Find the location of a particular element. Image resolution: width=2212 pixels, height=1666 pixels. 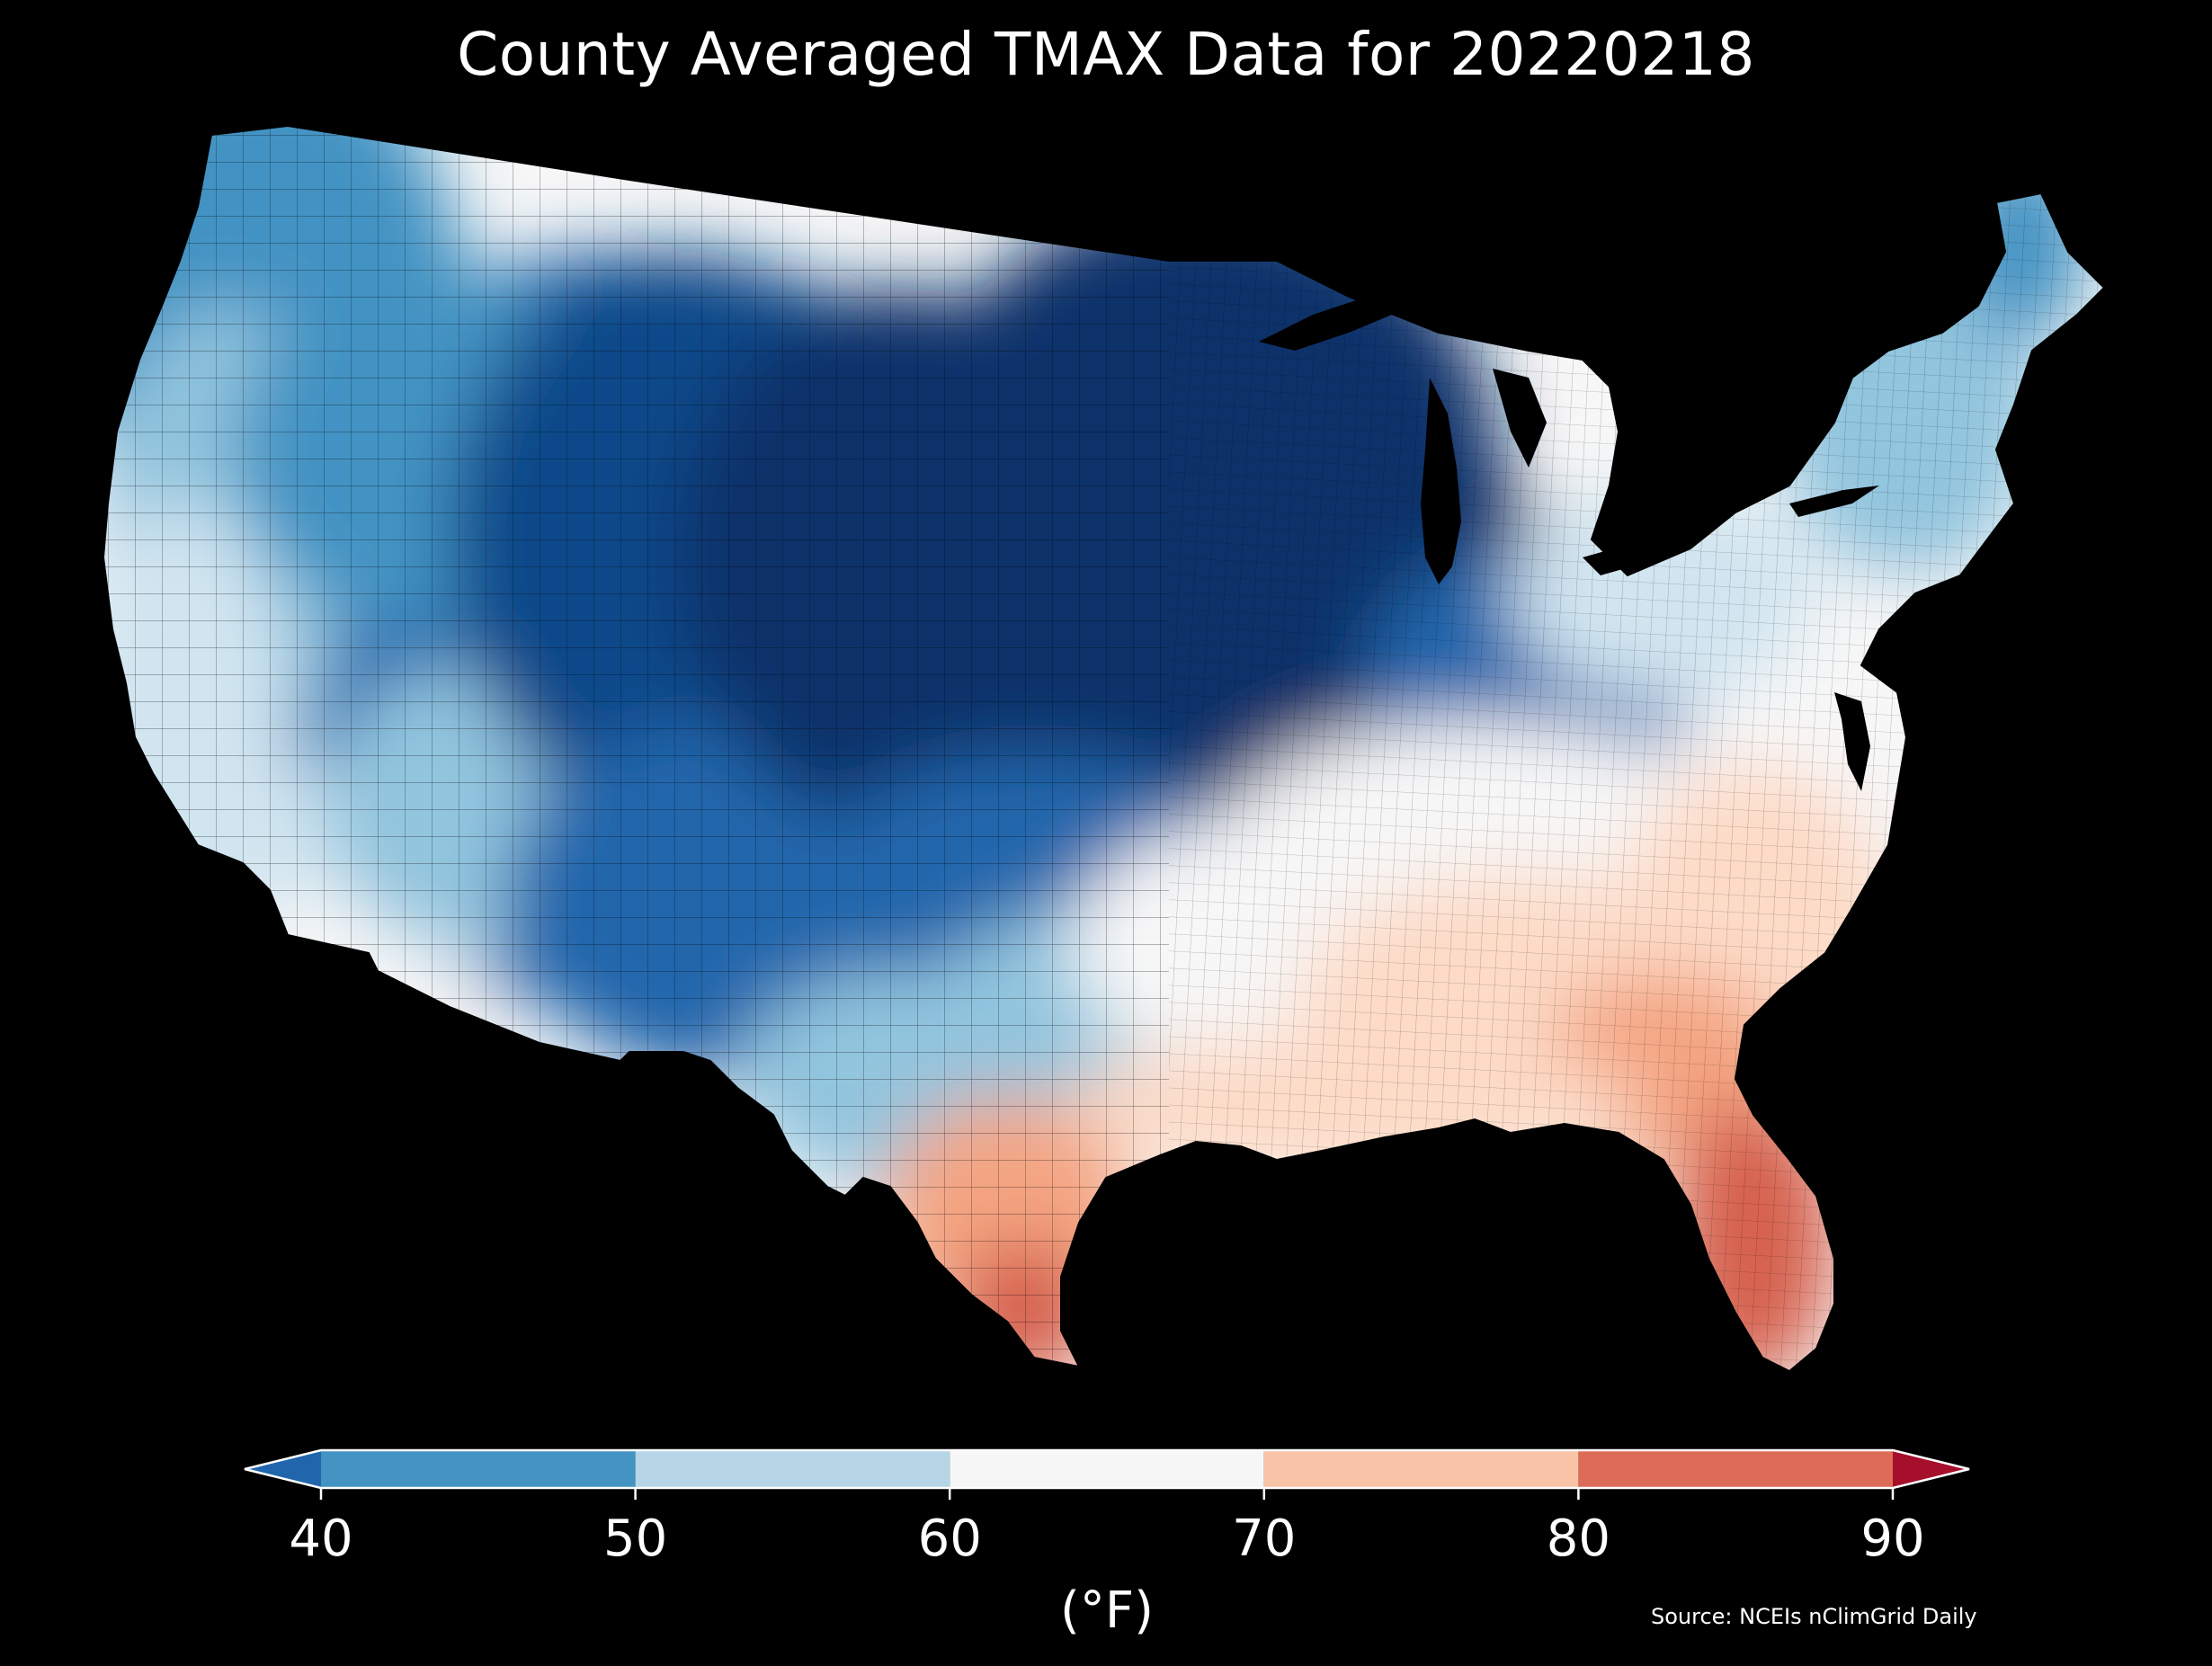

colorbar-over-arrow is located at coordinates (1931, 1469).